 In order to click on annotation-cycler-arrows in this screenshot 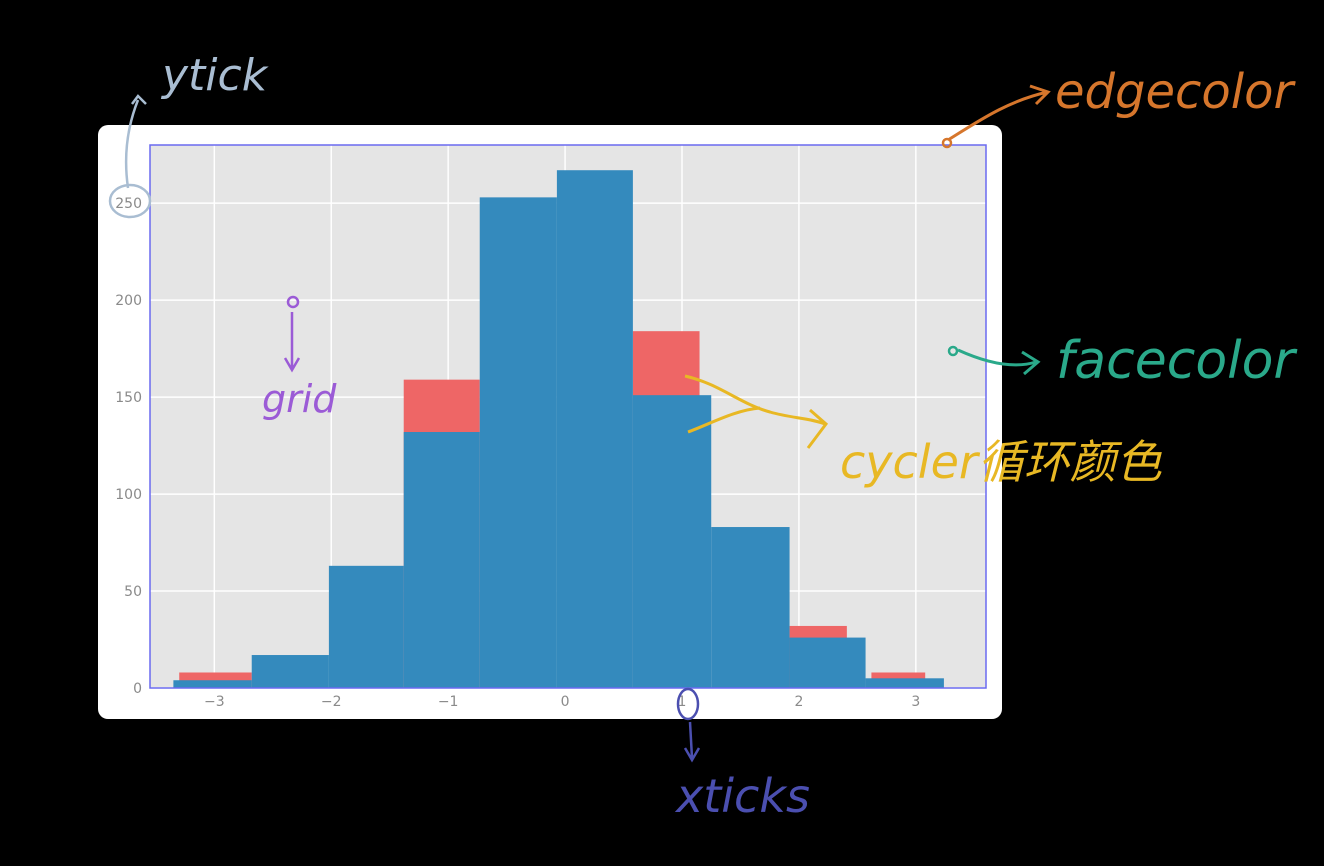, I will do `click(756, 411)`.